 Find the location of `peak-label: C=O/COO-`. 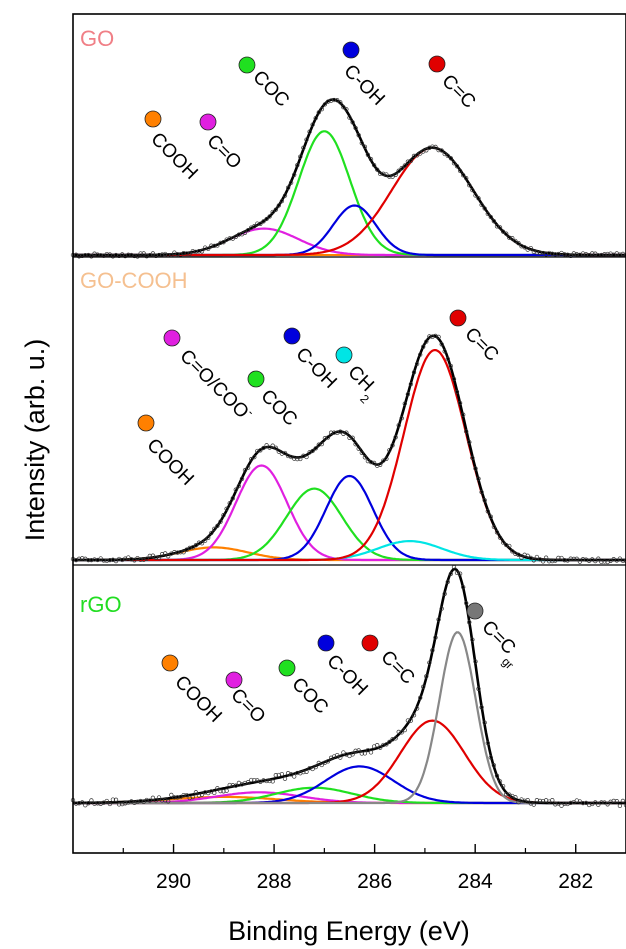

peak-label: C=O/COO- is located at coordinates (216, 385).